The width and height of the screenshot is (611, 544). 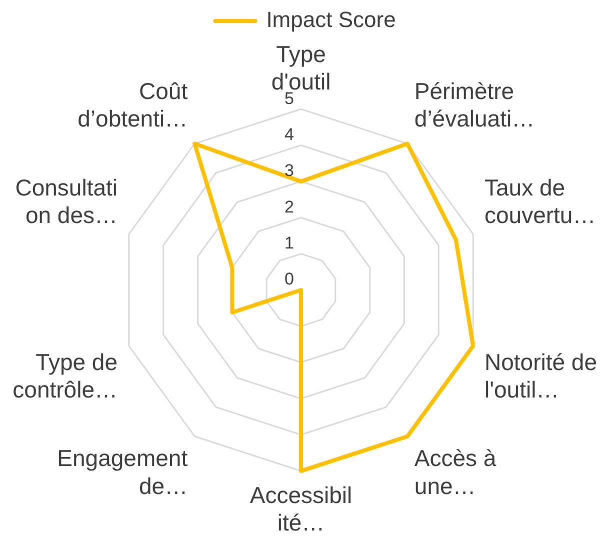 I want to click on y-tick-label: 0, so click(x=289, y=279).